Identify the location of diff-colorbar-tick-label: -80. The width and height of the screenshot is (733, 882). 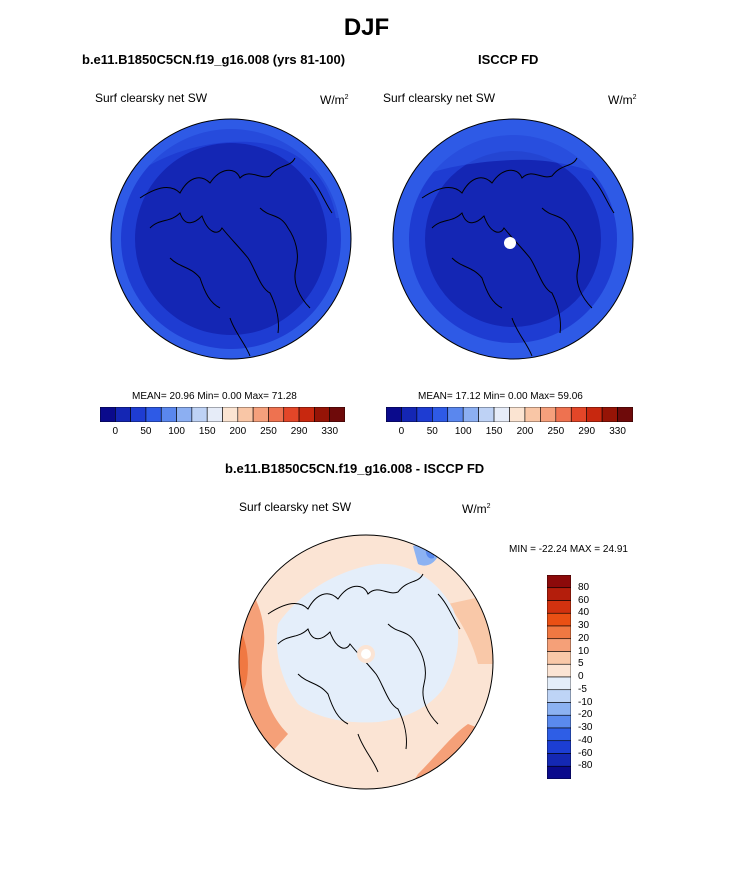
(585, 766).